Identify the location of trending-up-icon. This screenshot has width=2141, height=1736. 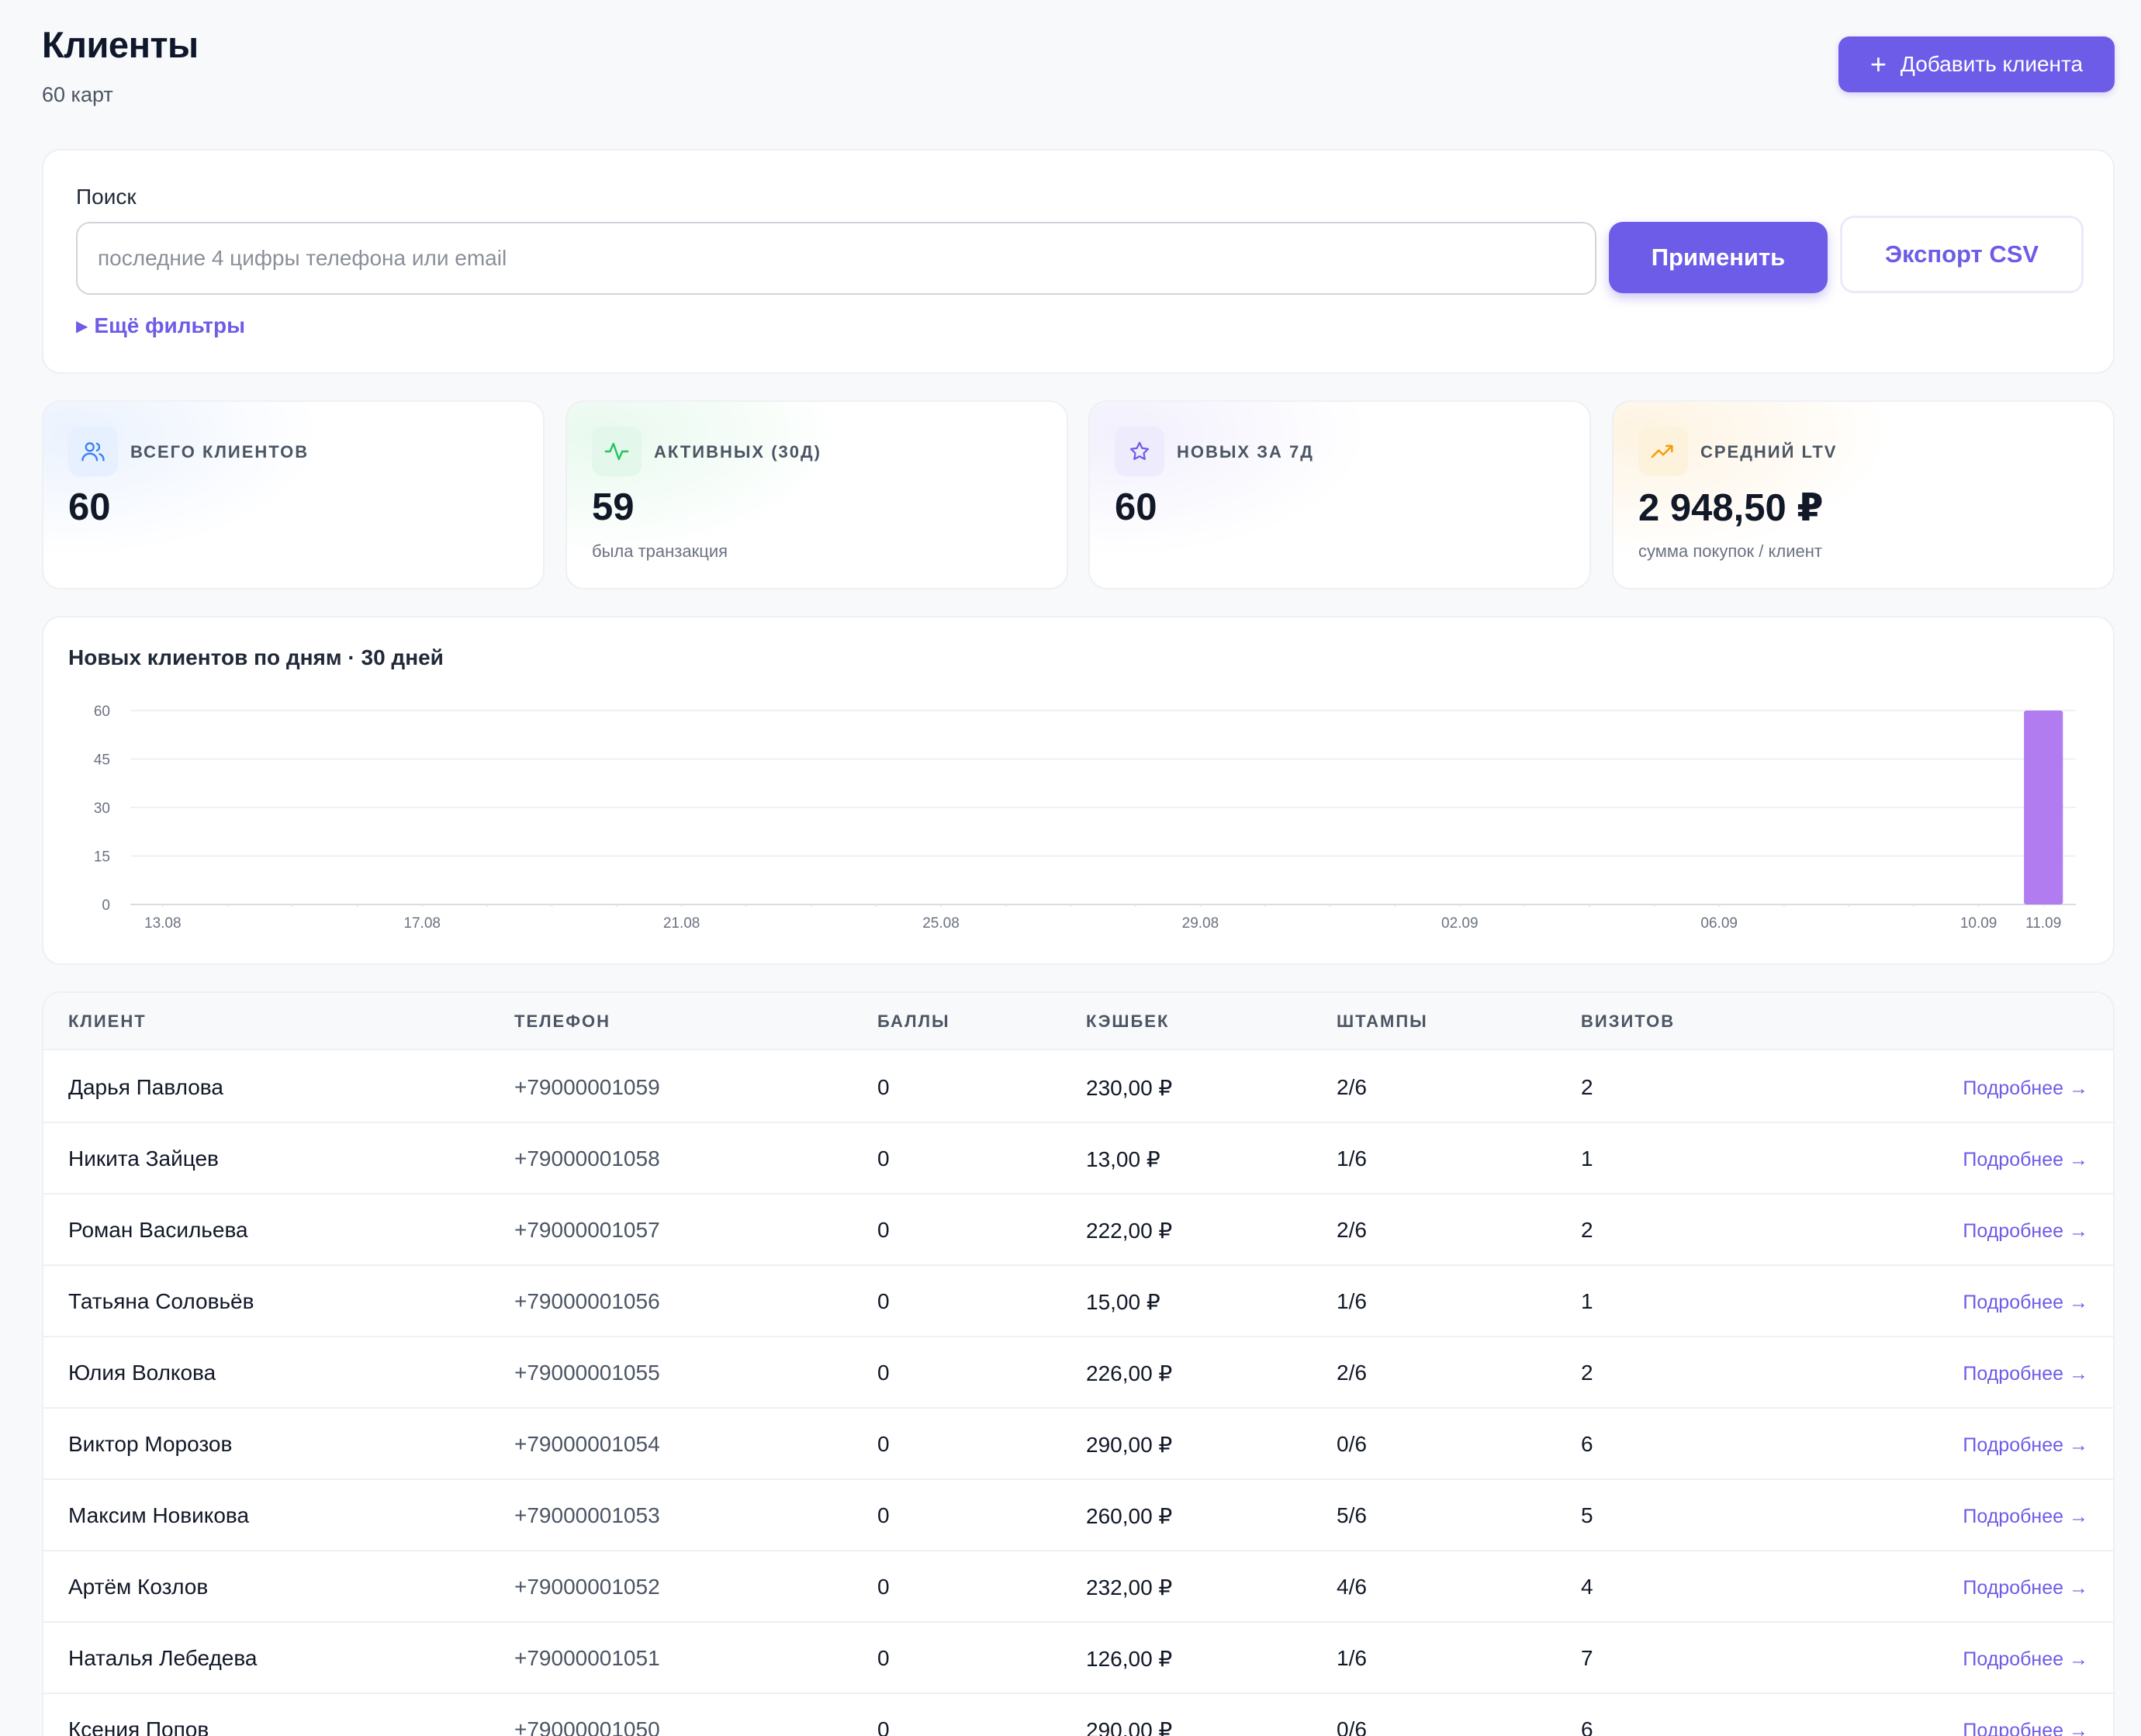
(1663, 451).